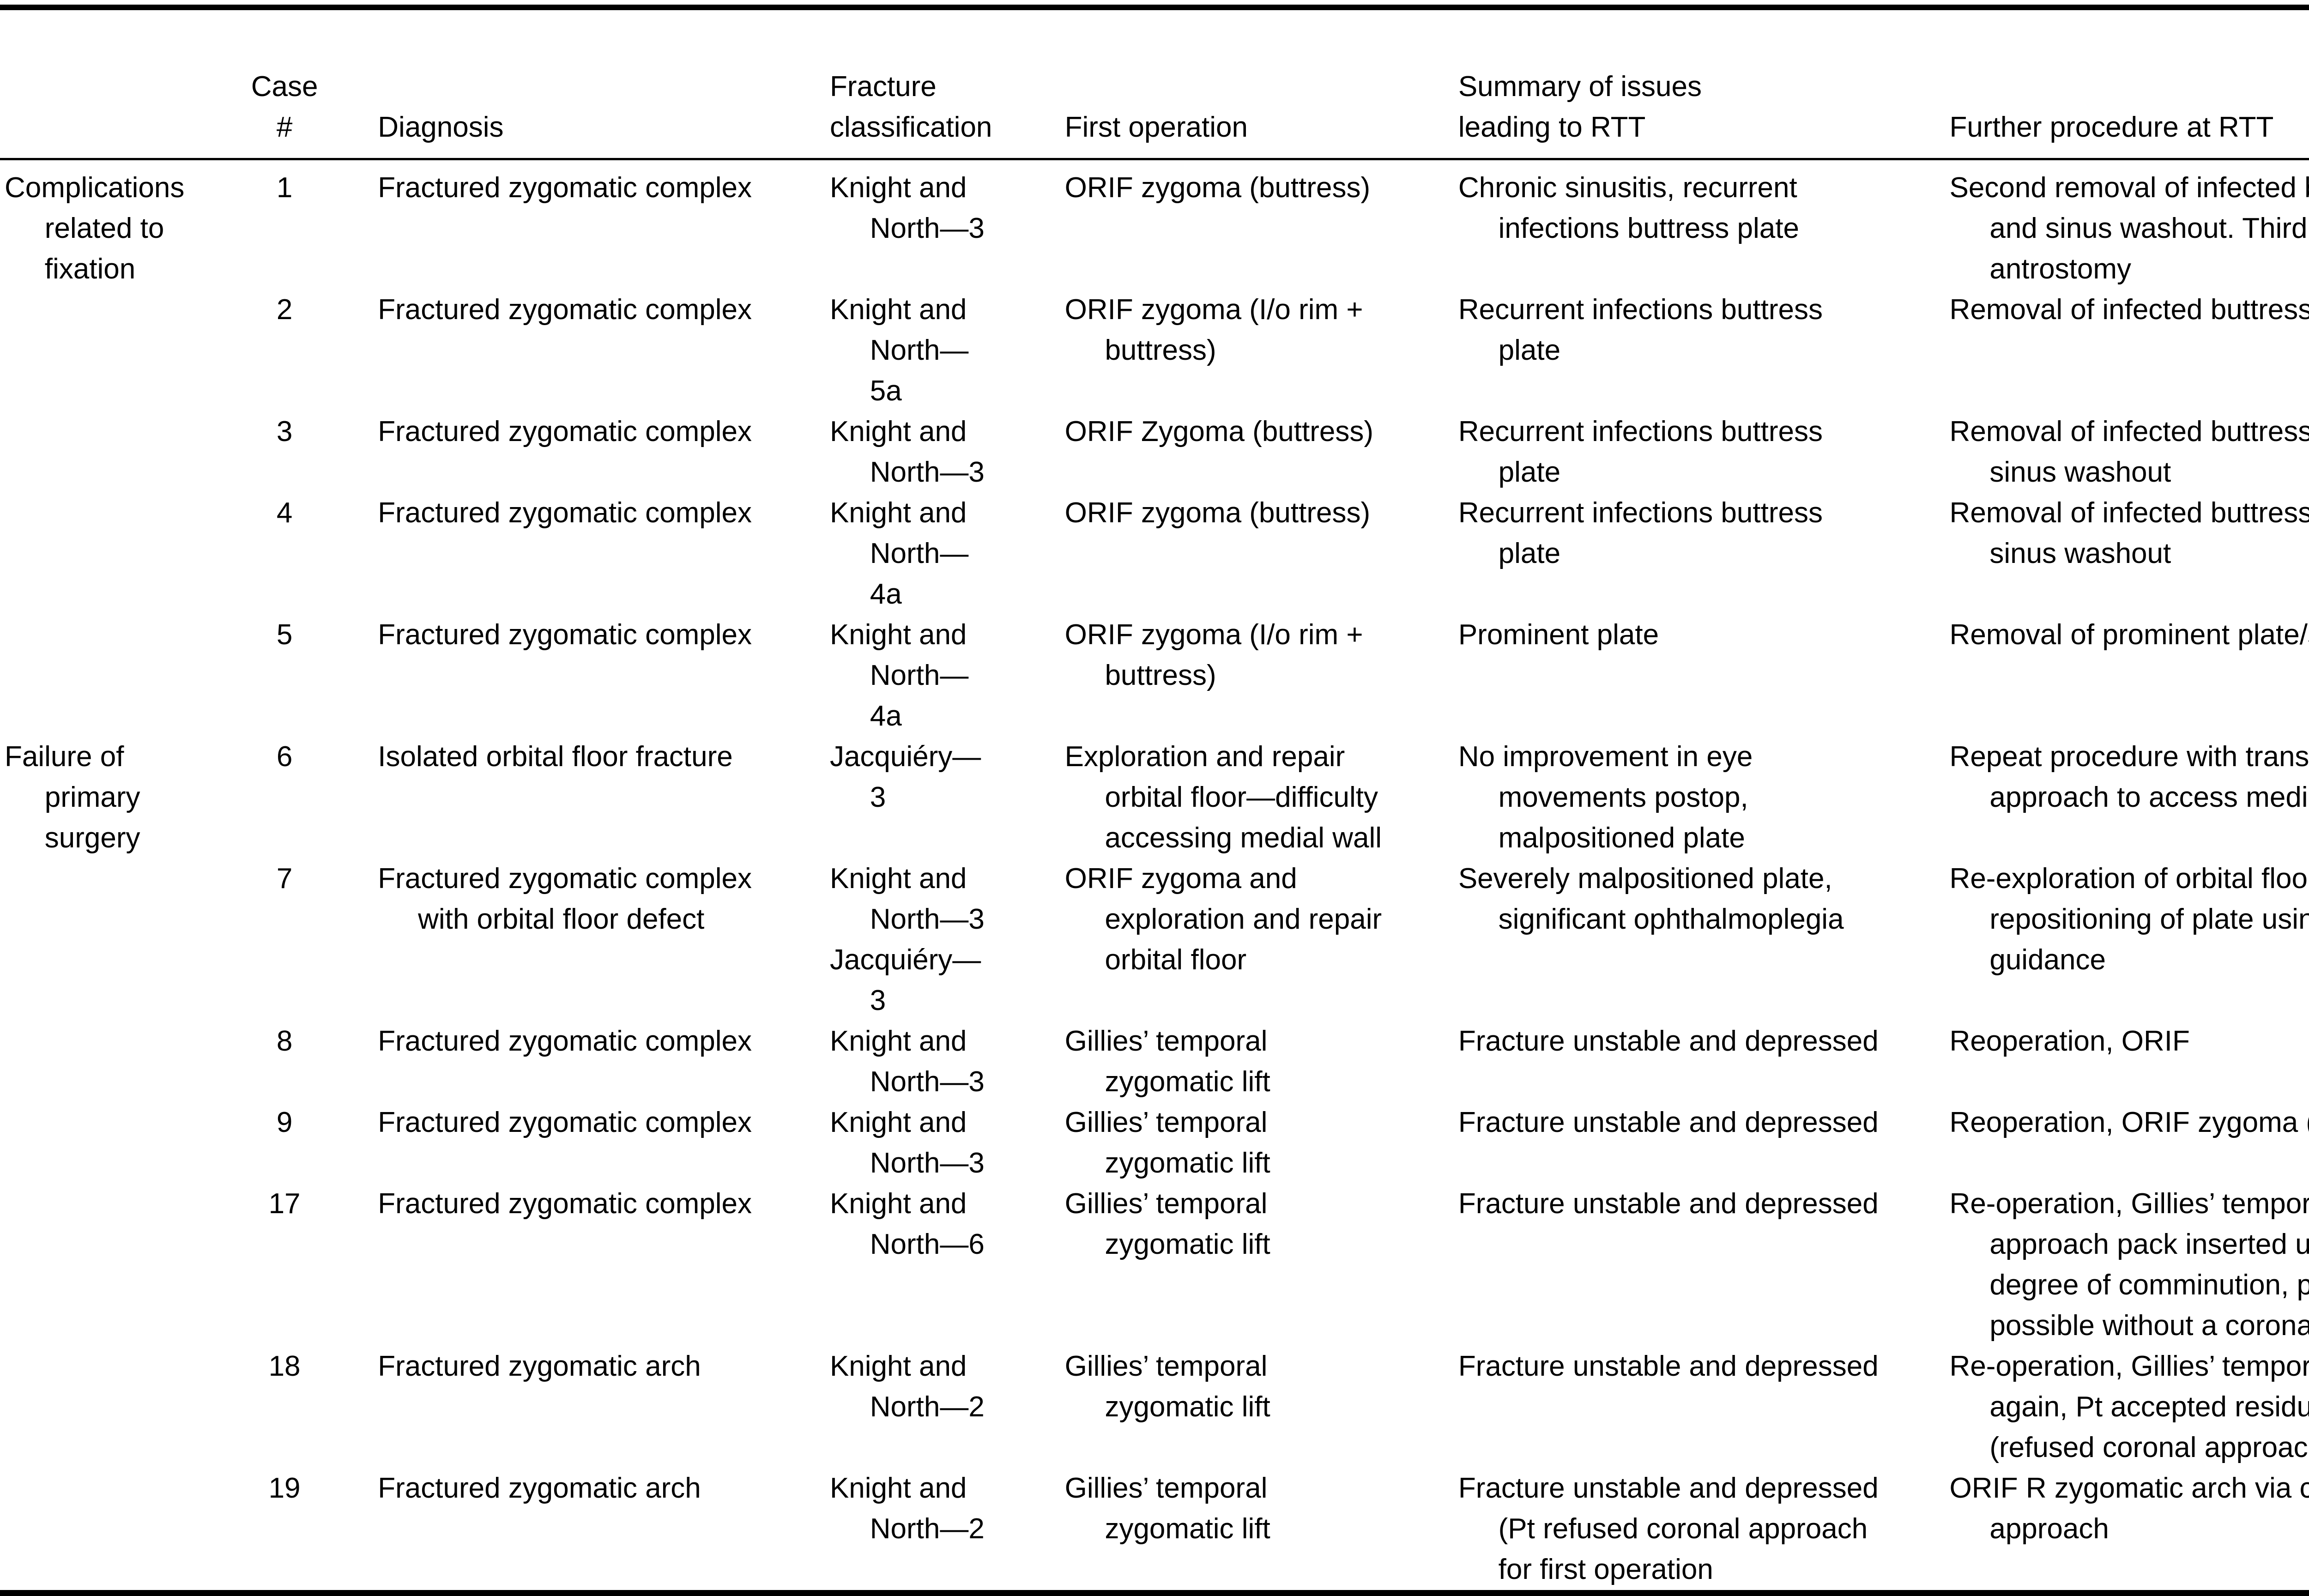 The height and width of the screenshot is (1596, 2309). What do you see at coordinates (73, 797) in the screenshot?
I see `row-group-label-text: Failure of primary surgery` at bounding box center [73, 797].